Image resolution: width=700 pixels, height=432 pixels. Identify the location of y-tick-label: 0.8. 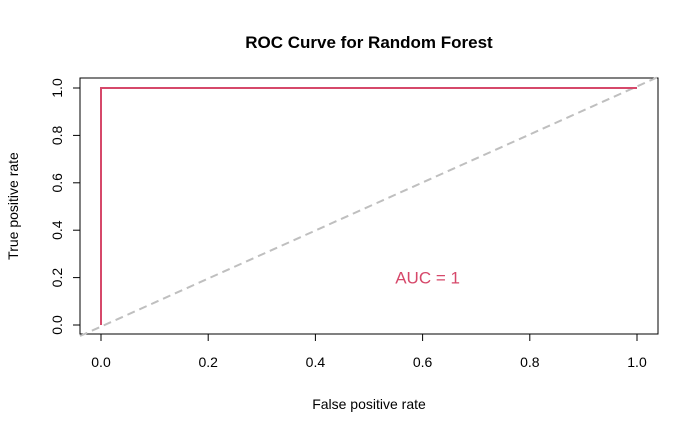
(57, 135).